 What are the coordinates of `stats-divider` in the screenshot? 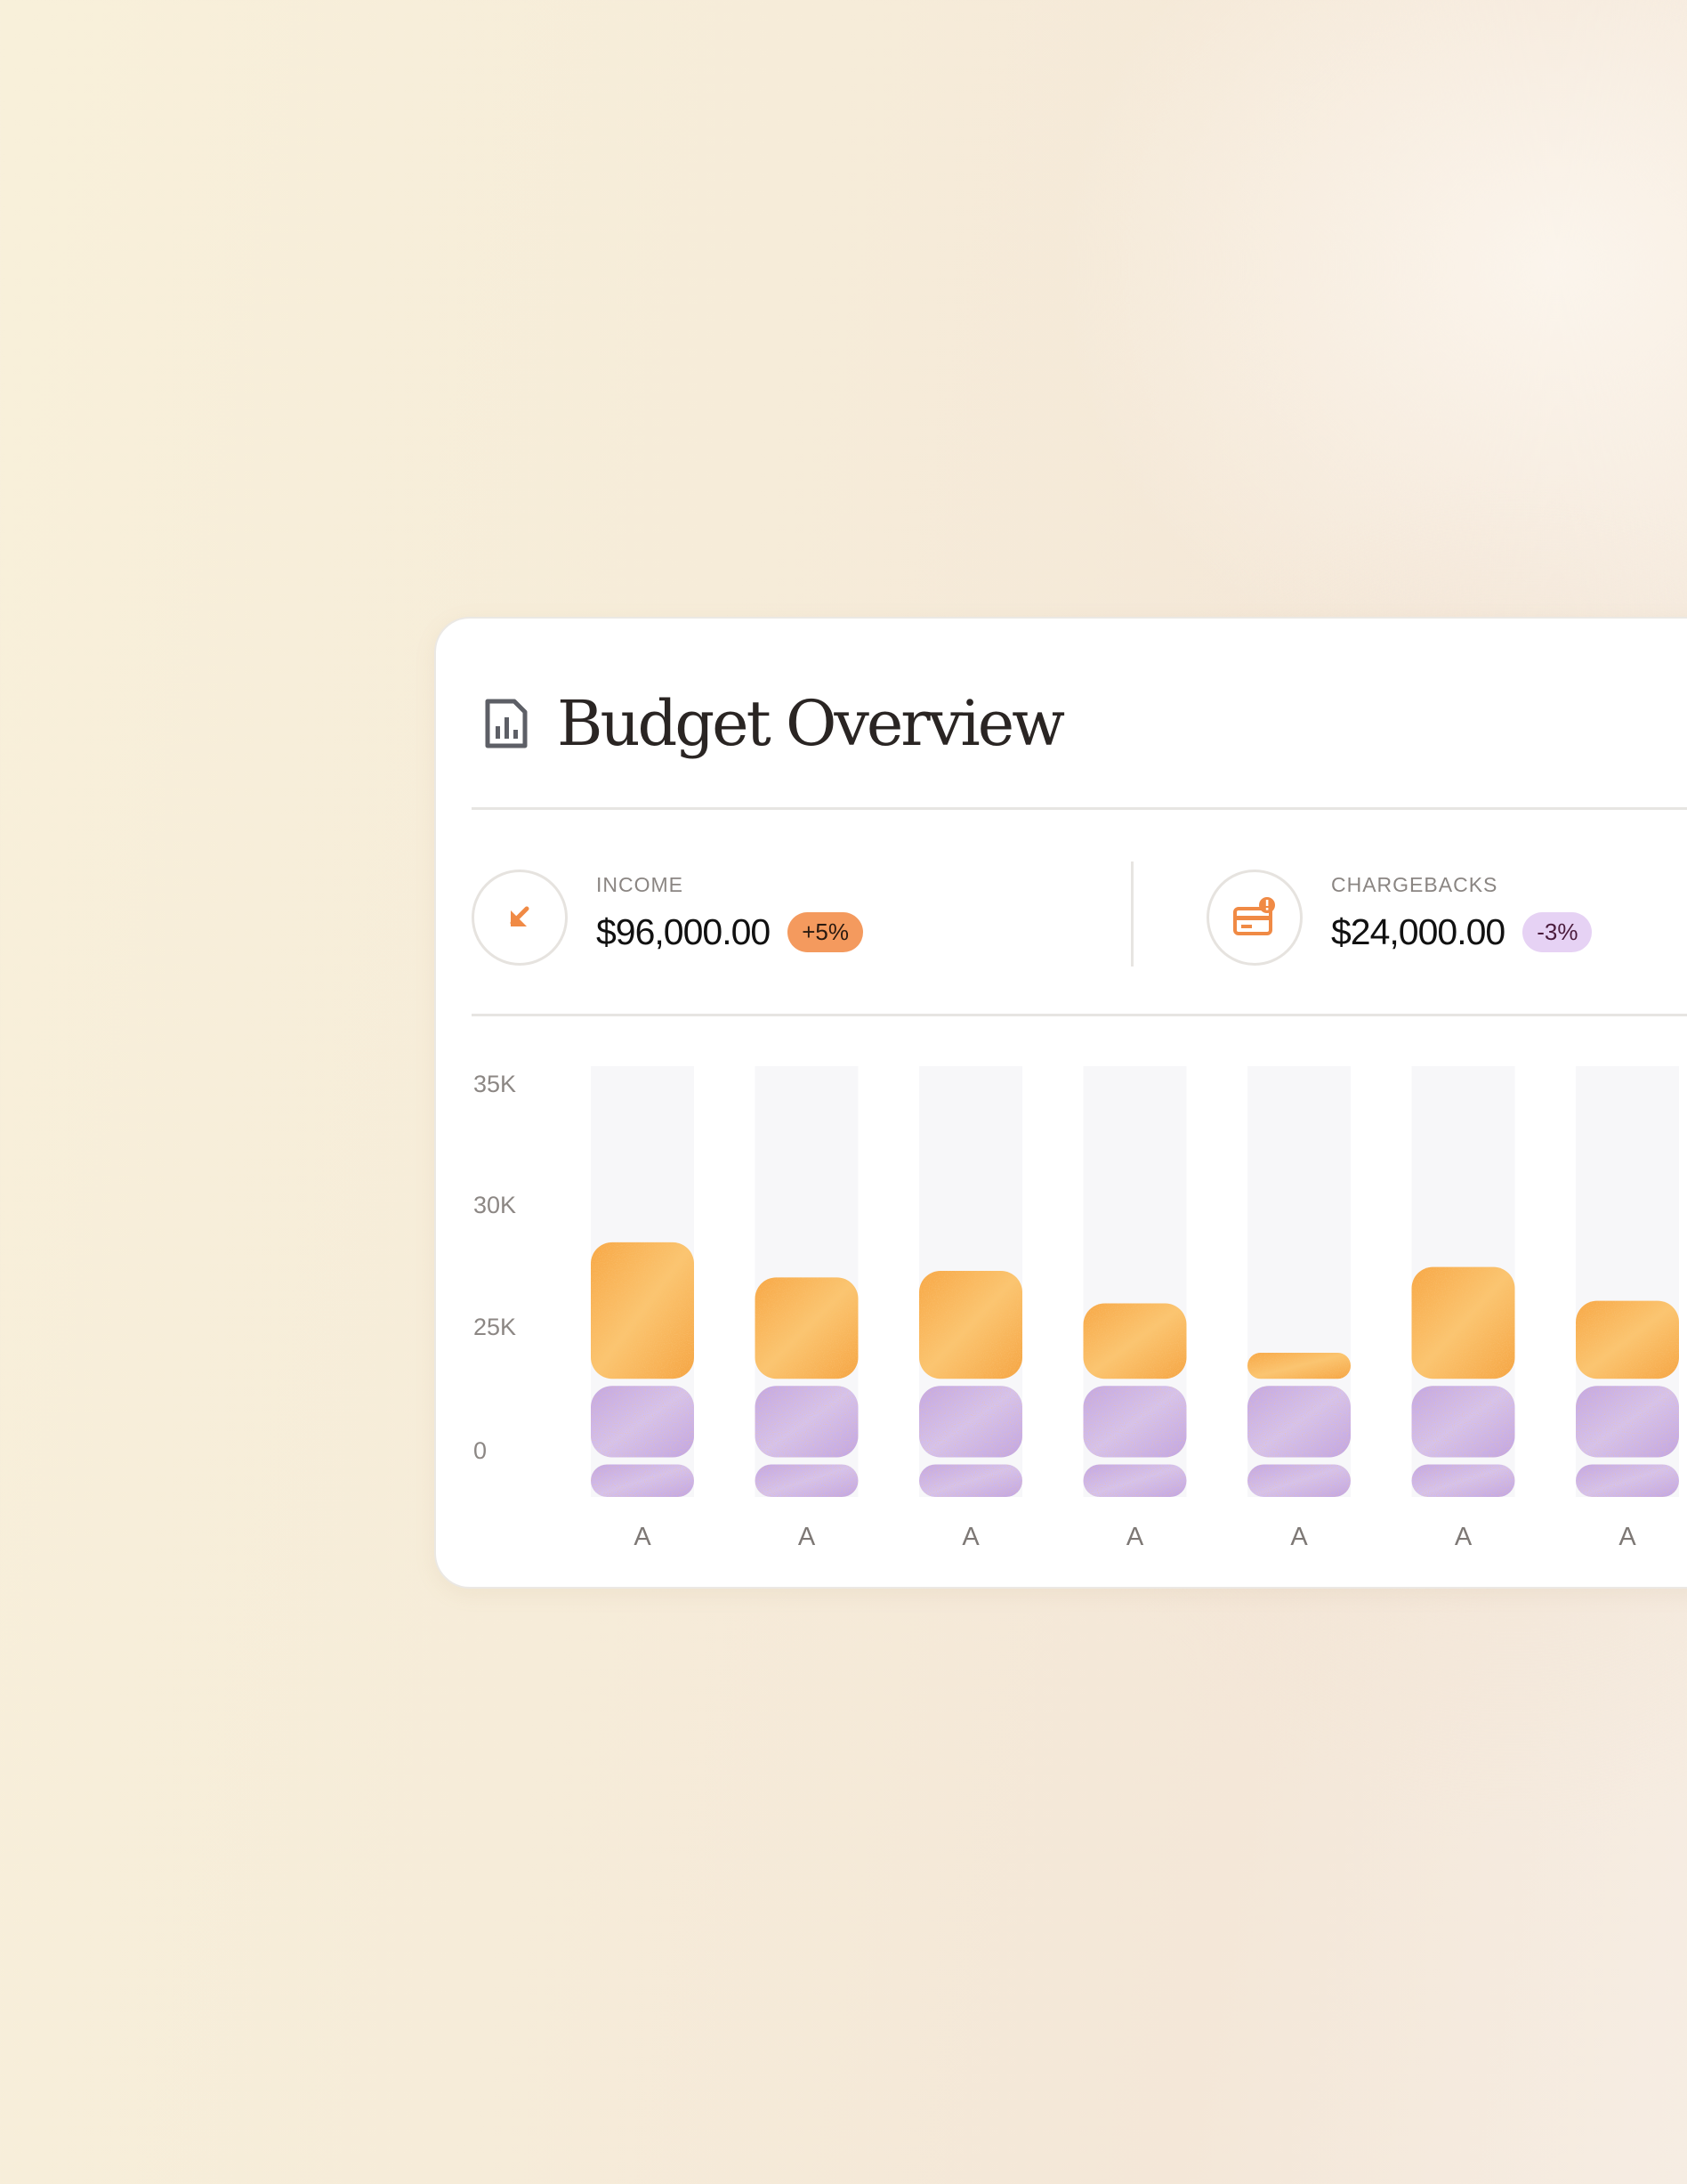 It's located at (1133, 914).